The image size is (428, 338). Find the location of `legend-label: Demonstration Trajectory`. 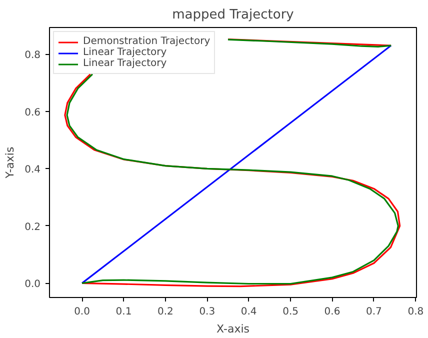

legend-label: Demonstration Trajectory is located at coordinates (146, 41).